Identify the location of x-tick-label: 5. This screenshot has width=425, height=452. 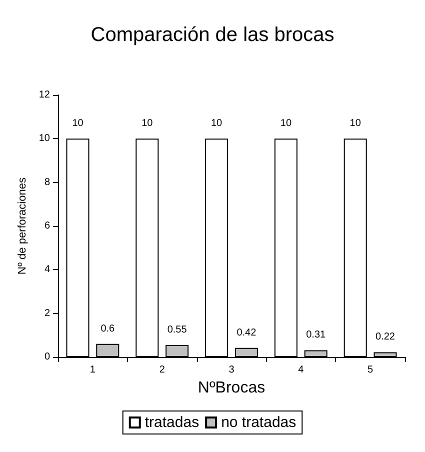
(371, 370).